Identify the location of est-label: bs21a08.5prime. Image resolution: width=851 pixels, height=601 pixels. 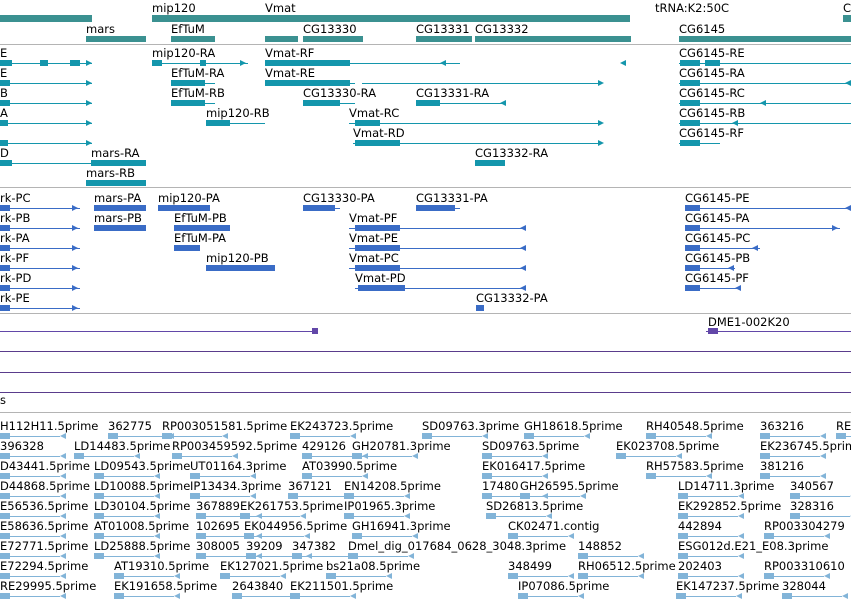
(373, 566).